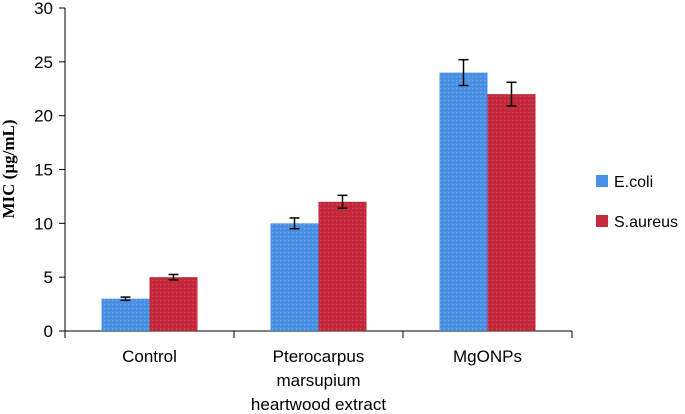  What do you see at coordinates (43, 170) in the screenshot?
I see `y-tick-label: 15` at bounding box center [43, 170].